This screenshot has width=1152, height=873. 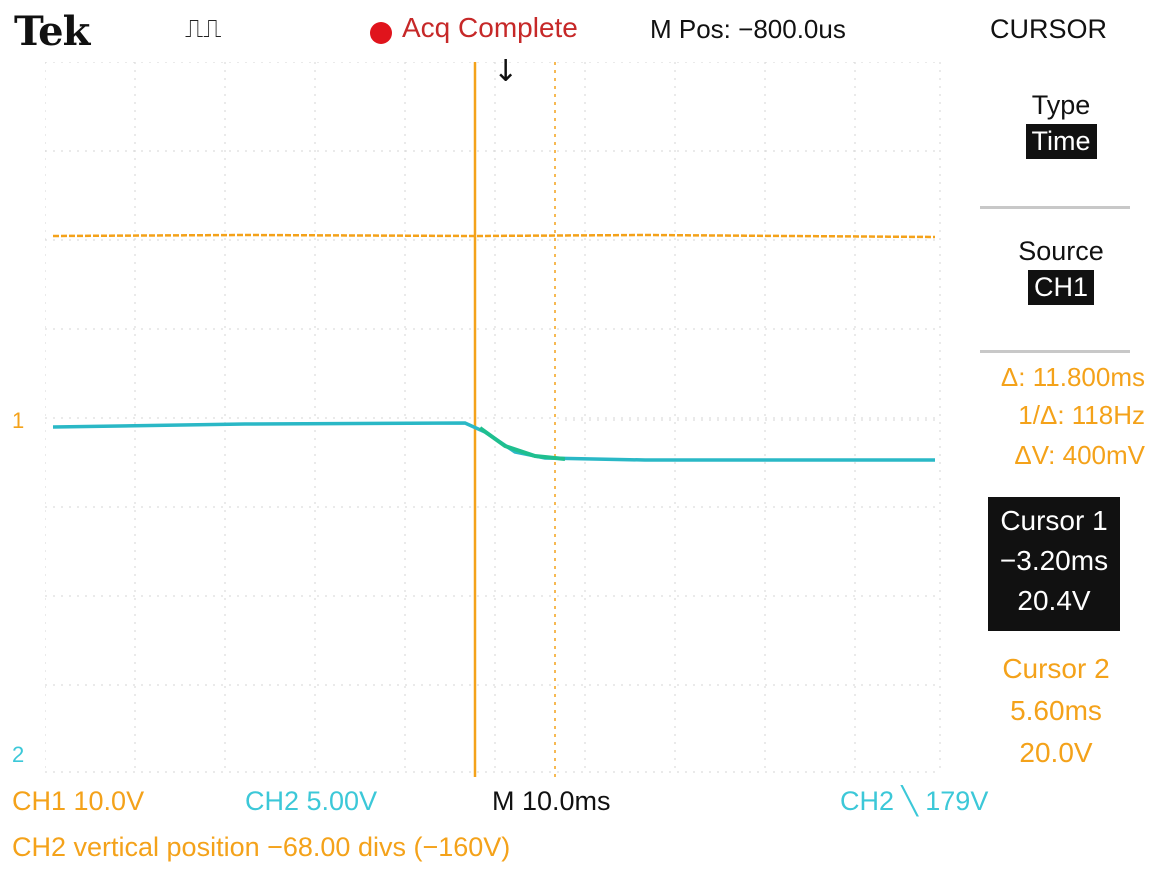 What do you see at coordinates (1081, 415) in the screenshot?
I see `delta-frequency-readout: 1/Δ: 118Hz` at bounding box center [1081, 415].